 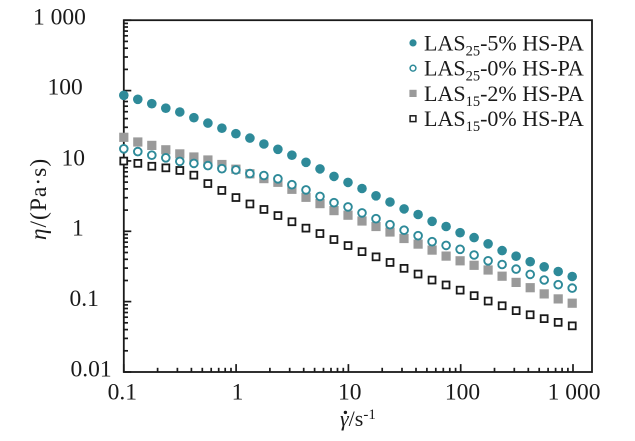 I want to click on svg-text: LAS25-0% HS-PA, so click(x=504, y=70).